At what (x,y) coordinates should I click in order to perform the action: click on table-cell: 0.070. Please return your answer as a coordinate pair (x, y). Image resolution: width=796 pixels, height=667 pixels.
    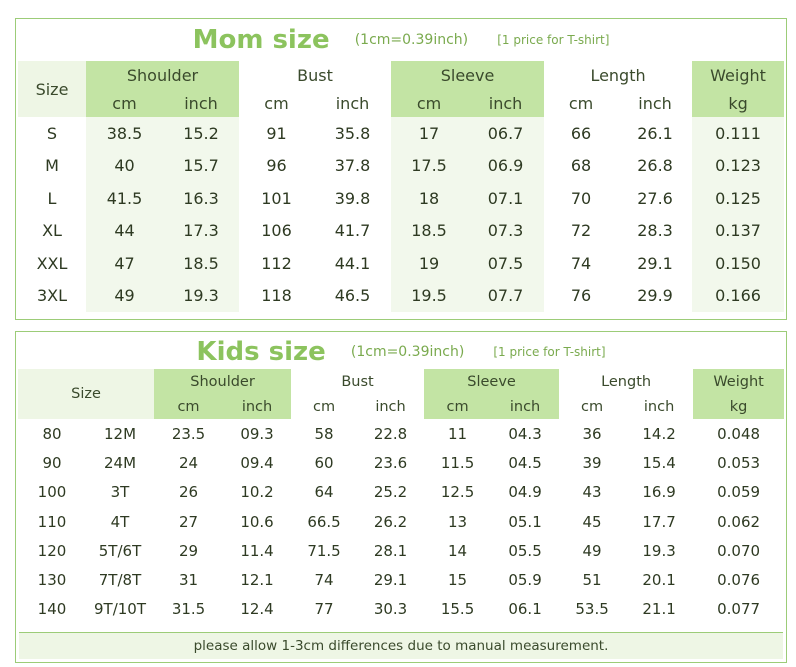
    Looking at the image, I should click on (739, 550).